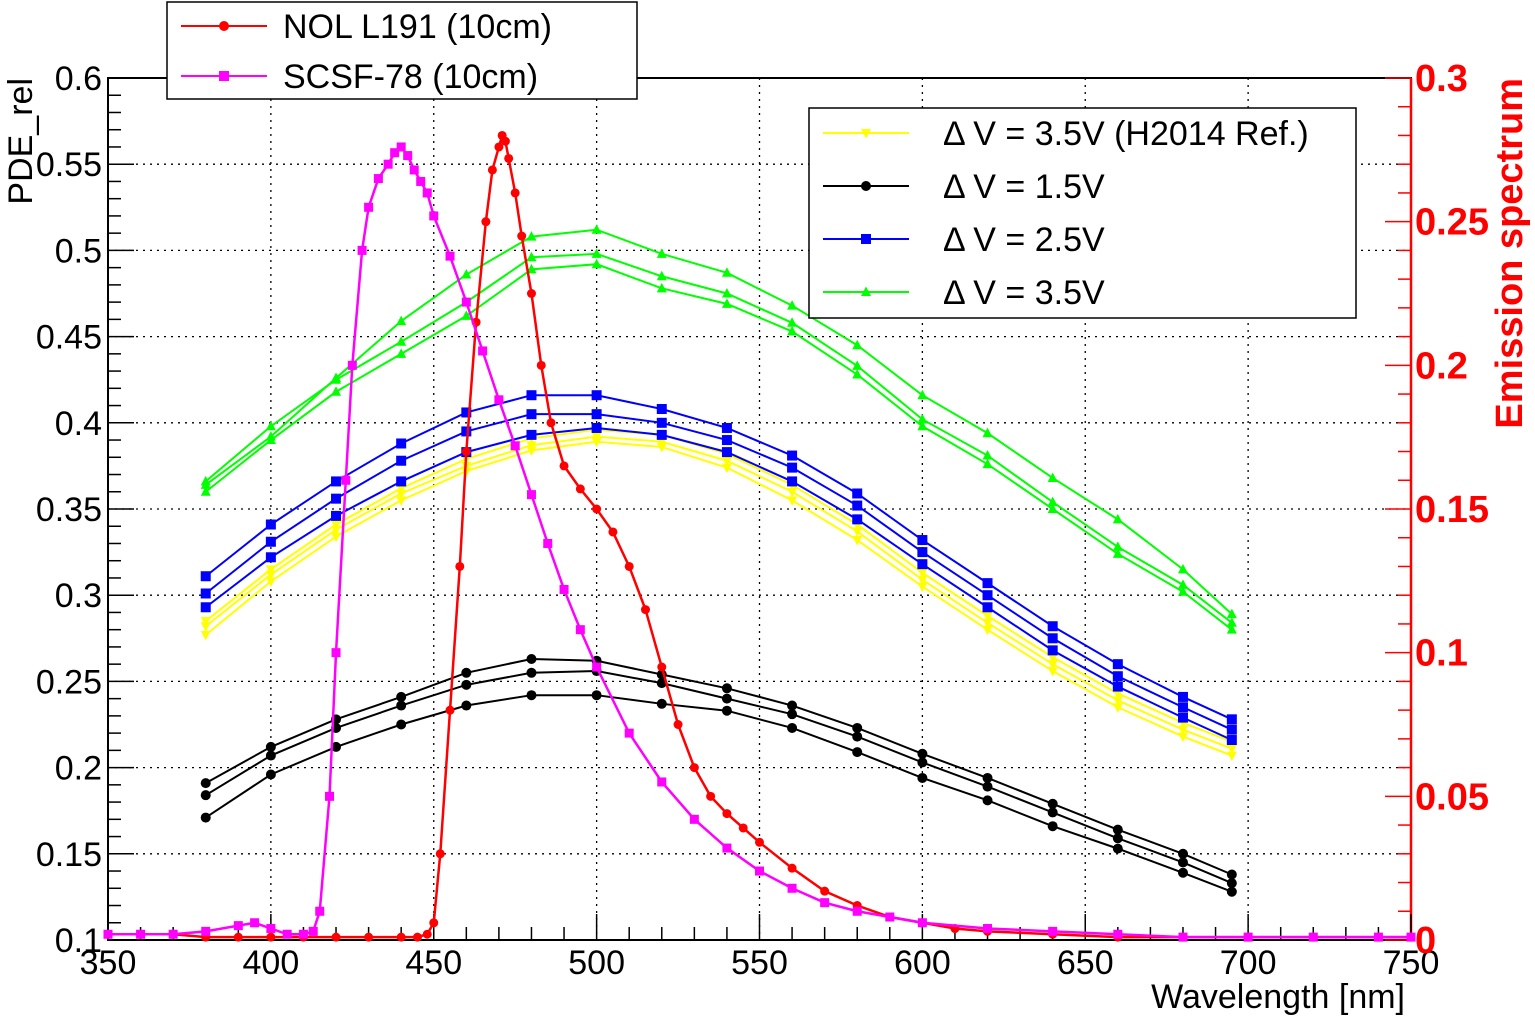 The width and height of the screenshot is (1535, 1021). Describe the element at coordinates (271, 963) in the screenshot. I see `x-tick-label: 400` at that location.